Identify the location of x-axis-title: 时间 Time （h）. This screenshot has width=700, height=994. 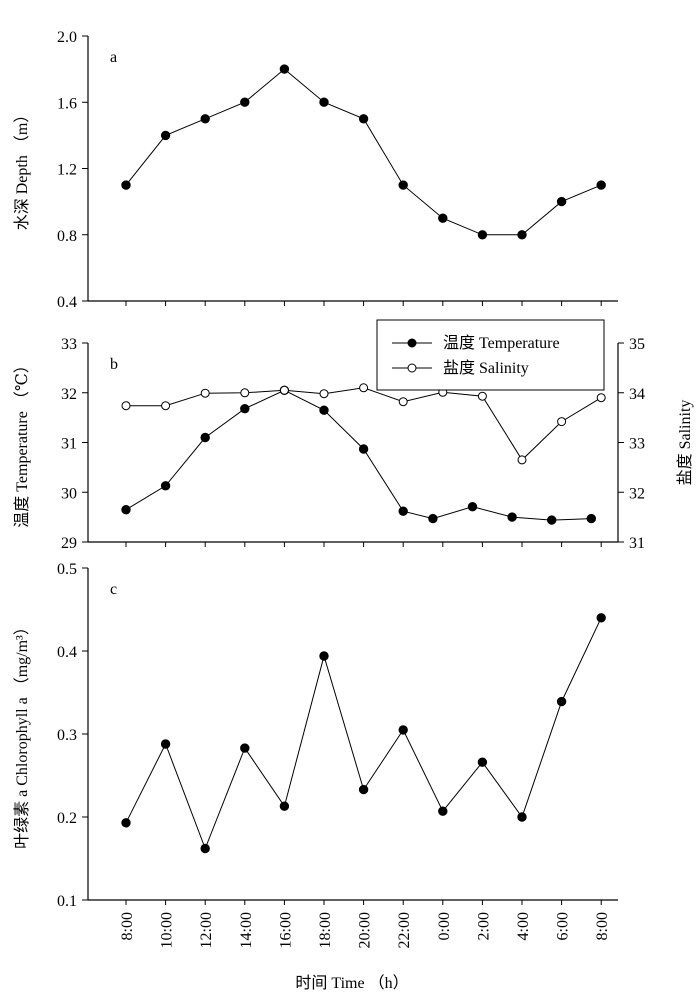
(351, 983).